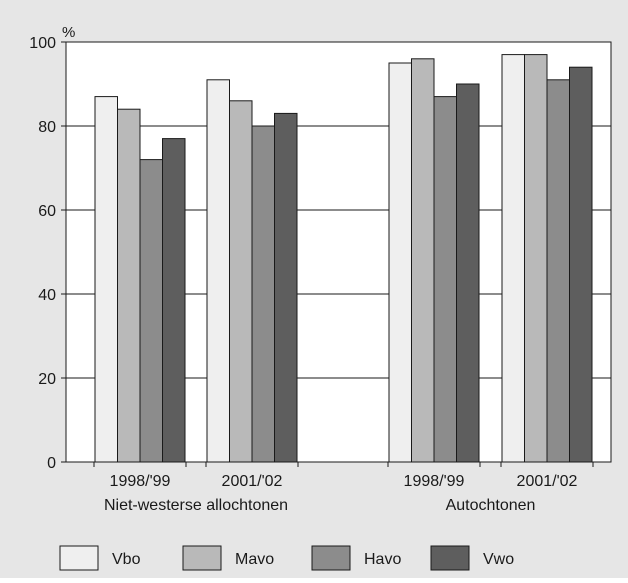 This screenshot has height=583, width=628. What do you see at coordinates (42, 43) in the screenshot?
I see `y-tick-label: 100` at bounding box center [42, 43].